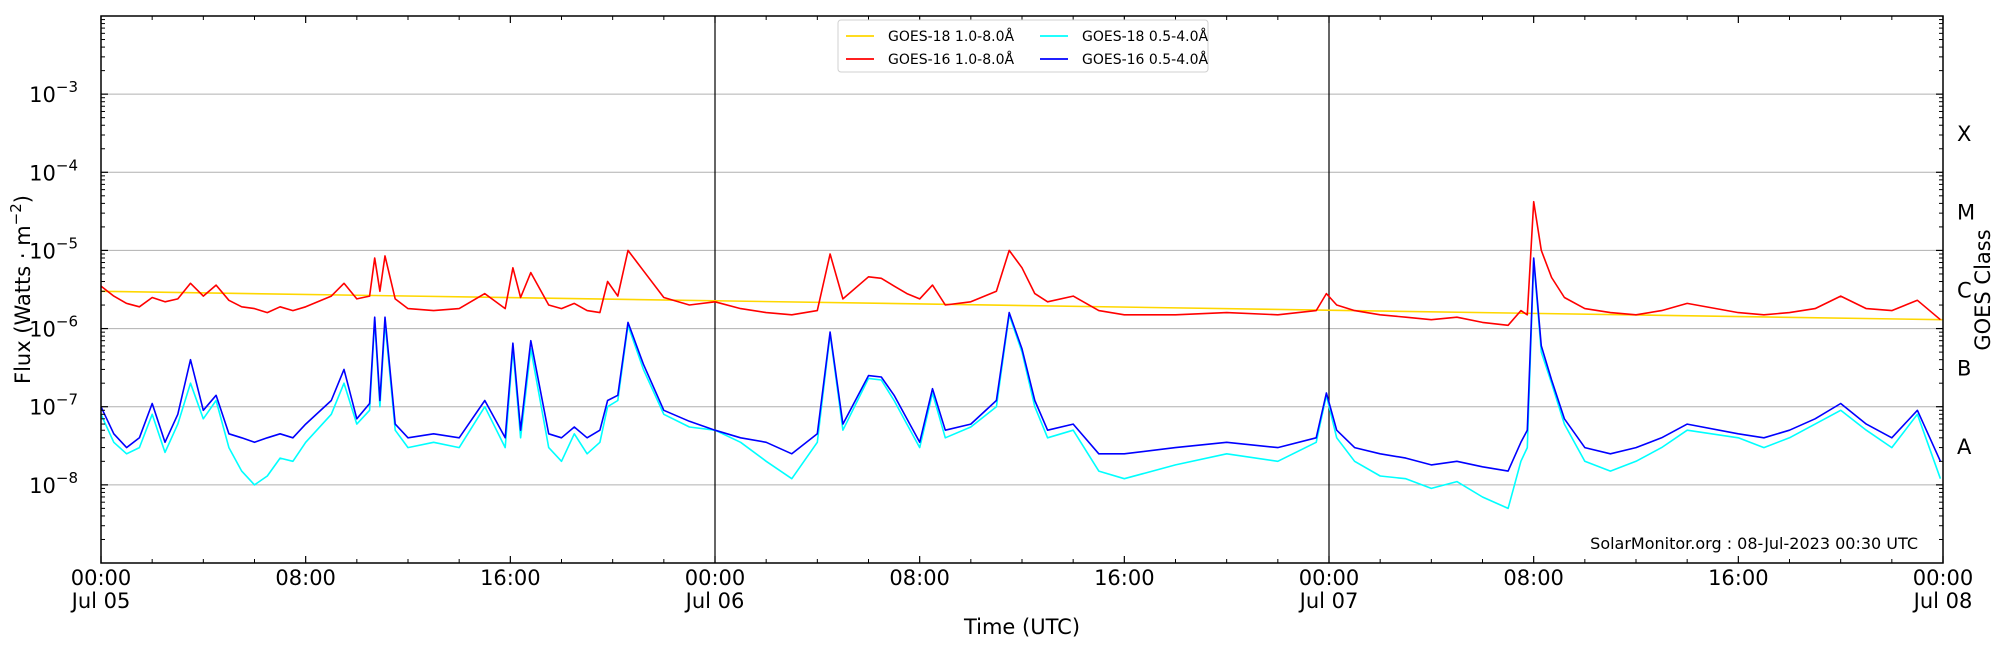 The height and width of the screenshot is (650, 2000). What do you see at coordinates (1964, 134) in the screenshot?
I see `goes-class-label: X` at bounding box center [1964, 134].